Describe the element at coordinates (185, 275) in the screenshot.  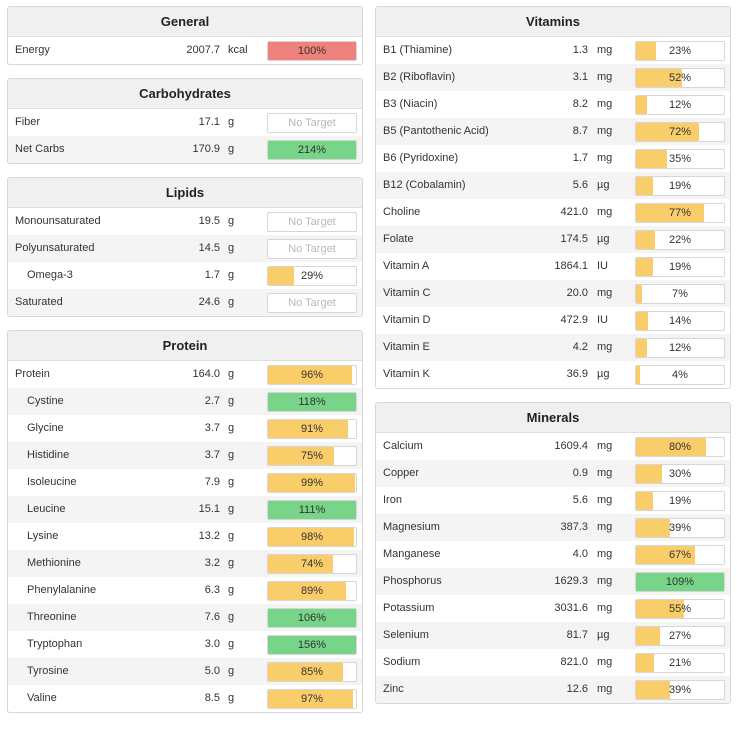
I see `nutrient-row: Omega-3 1.7 g 29%` at that location.